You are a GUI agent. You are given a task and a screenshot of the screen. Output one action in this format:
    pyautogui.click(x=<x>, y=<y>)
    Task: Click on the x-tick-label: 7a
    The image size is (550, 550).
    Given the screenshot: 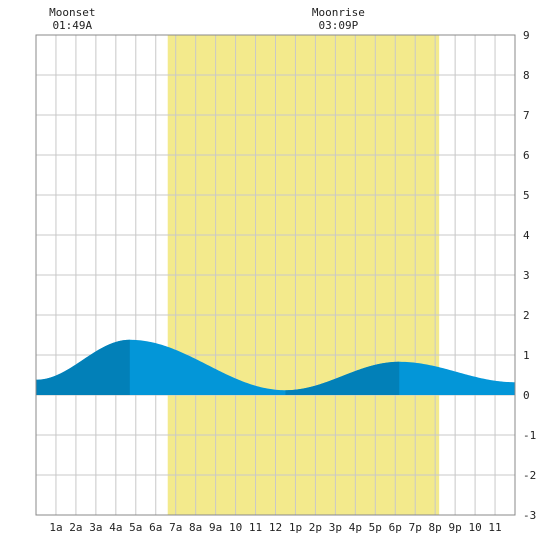 What is the action you would take?
    pyautogui.click(x=175, y=527)
    